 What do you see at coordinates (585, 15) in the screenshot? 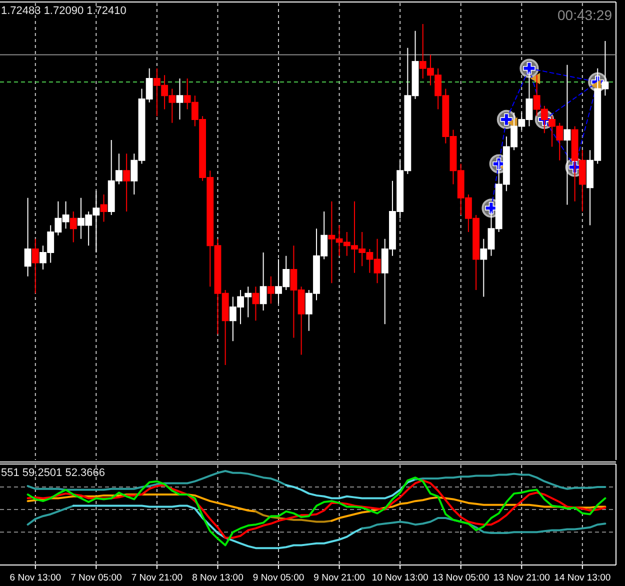
I see `text: 00:43:29` at bounding box center [585, 15].